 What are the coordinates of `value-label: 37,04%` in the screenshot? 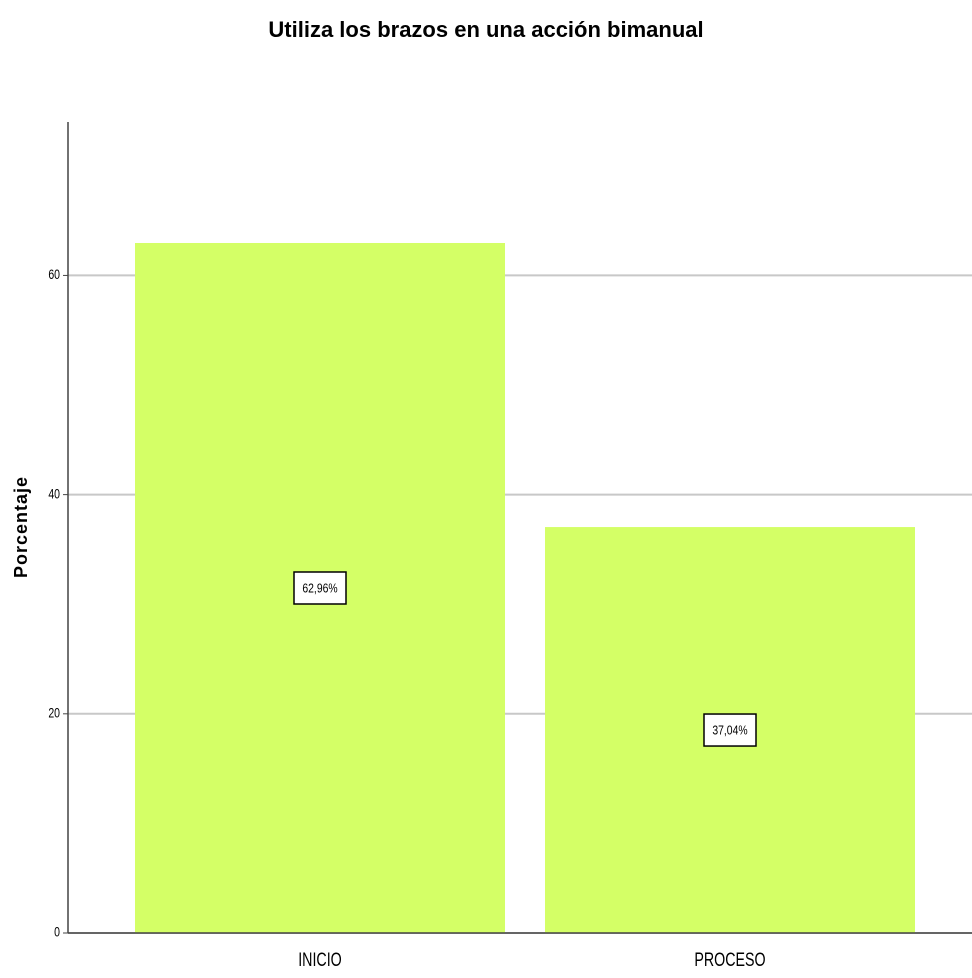 It's located at (730, 730).